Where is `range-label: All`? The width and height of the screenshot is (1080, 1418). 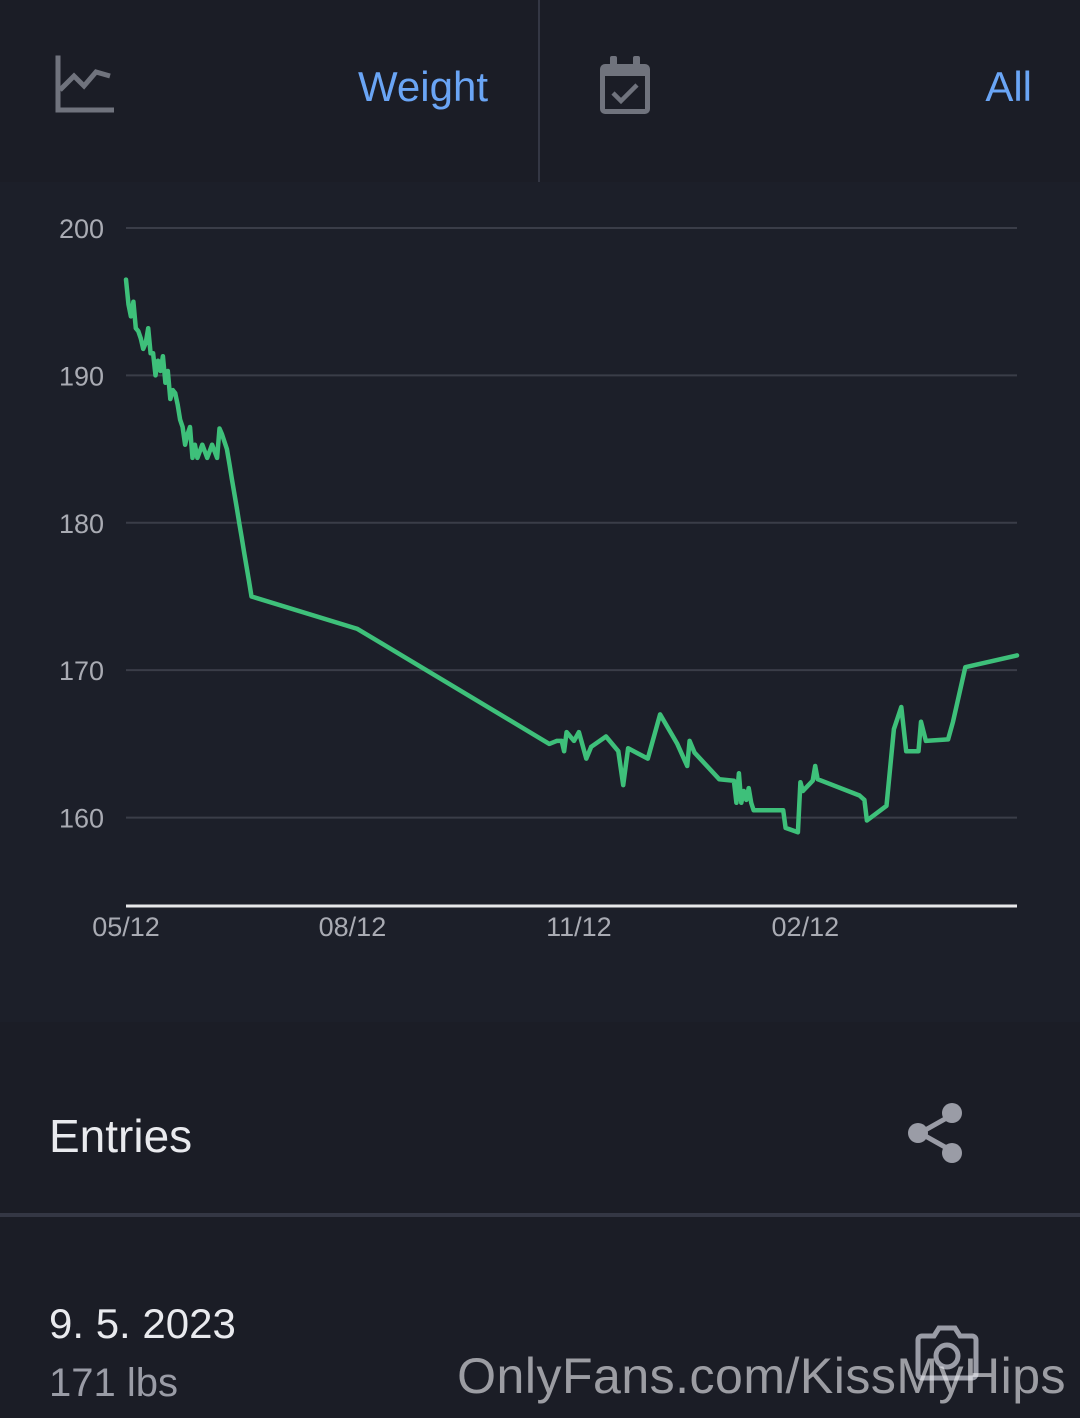
range-label: All is located at coordinates (1008, 86).